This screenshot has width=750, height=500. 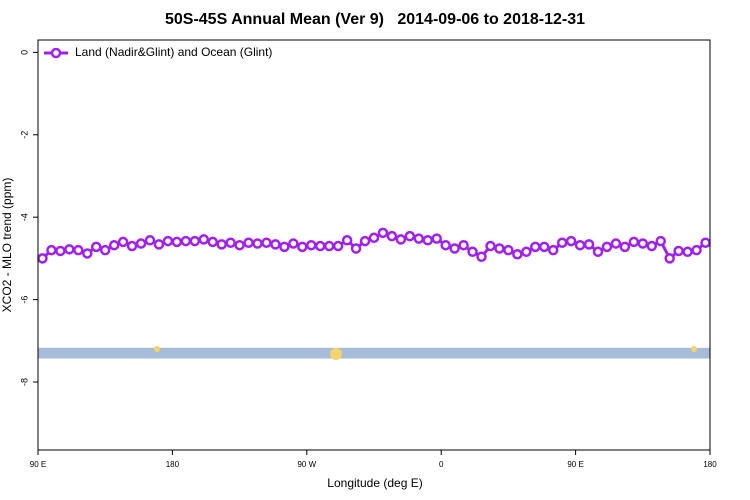 What do you see at coordinates (173, 52) in the screenshot?
I see `legend-label: Land (Nadir&Glint) and Ocean (Glint)` at bounding box center [173, 52].